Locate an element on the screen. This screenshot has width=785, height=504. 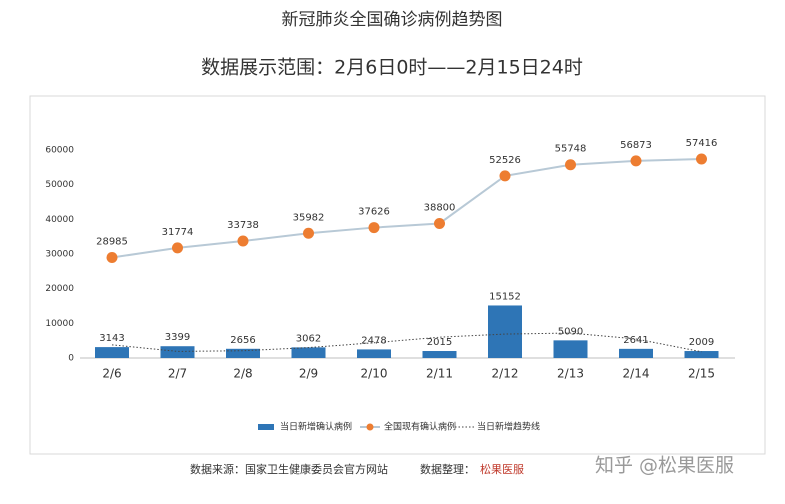
legend-label: 当日新增确认病例 is located at coordinates (316, 427).